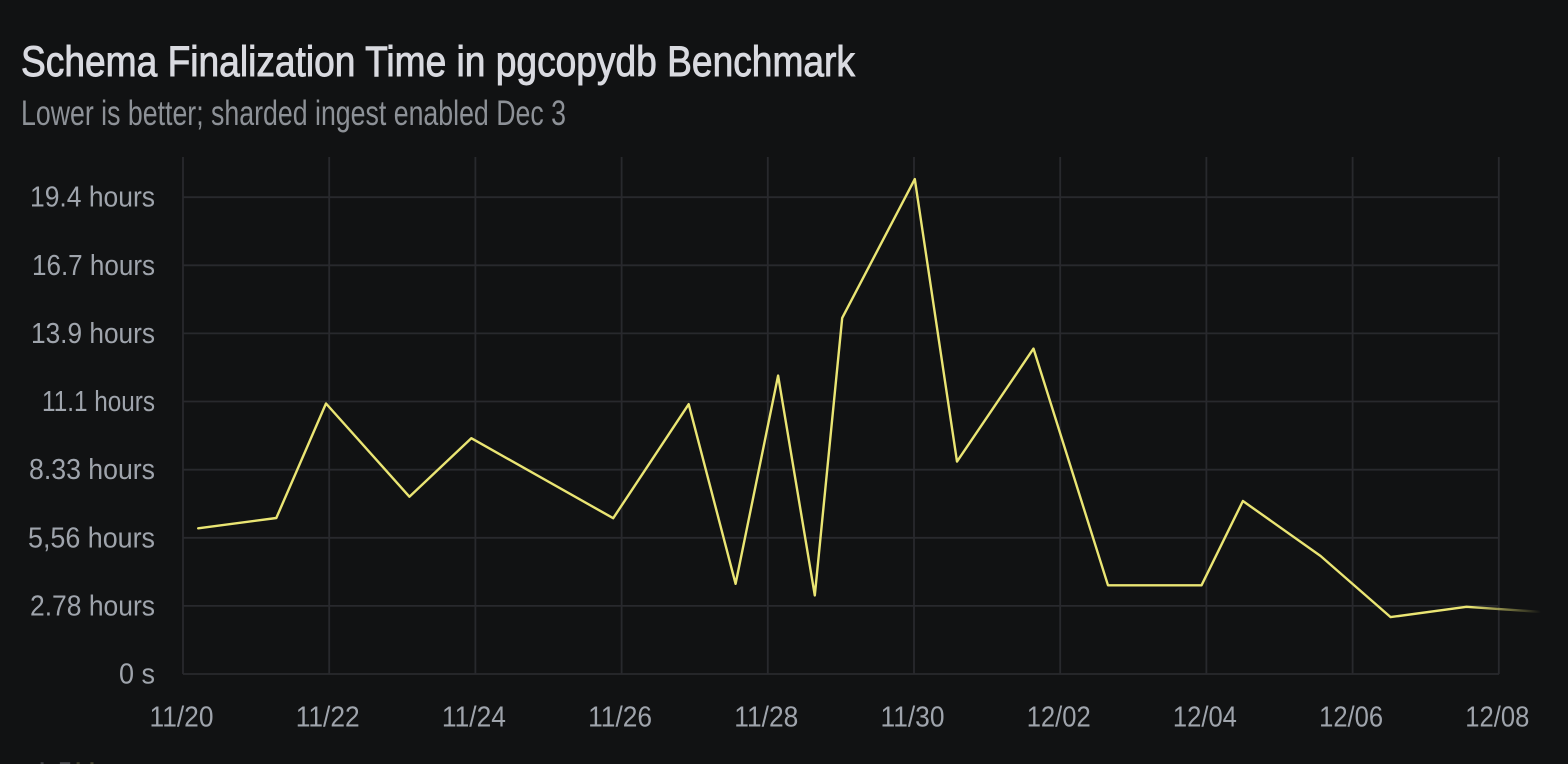 Image resolution: width=1568 pixels, height=764 pixels. I want to click on svg-text: 0 s, so click(137, 675).